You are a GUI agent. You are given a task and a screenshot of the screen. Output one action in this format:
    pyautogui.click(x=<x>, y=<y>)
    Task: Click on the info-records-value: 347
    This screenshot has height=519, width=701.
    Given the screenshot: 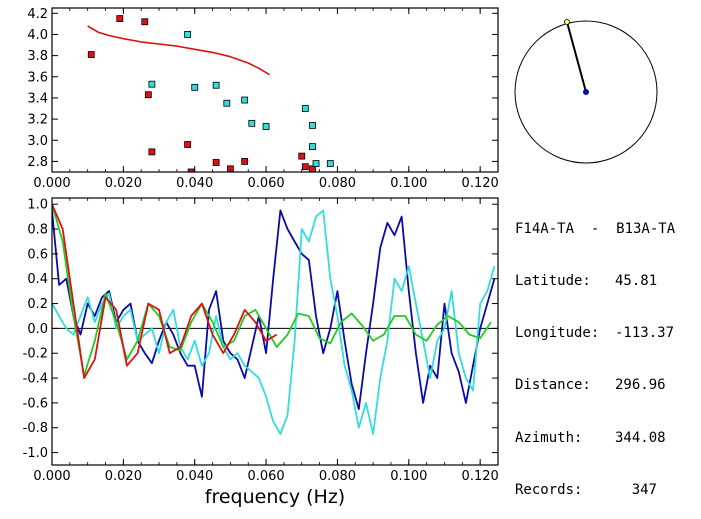 What is the action you would take?
    pyautogui.click(x=644, y=489)
    